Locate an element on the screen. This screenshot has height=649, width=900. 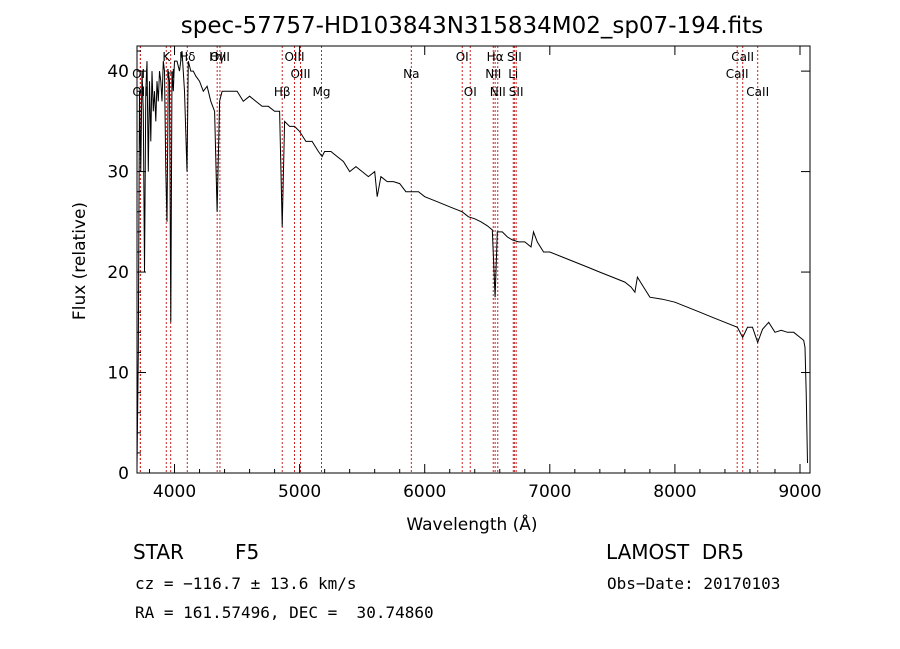
coordinates: RA = 161.57496, DEC = 30.74860 is located at coordinates (284, 612).